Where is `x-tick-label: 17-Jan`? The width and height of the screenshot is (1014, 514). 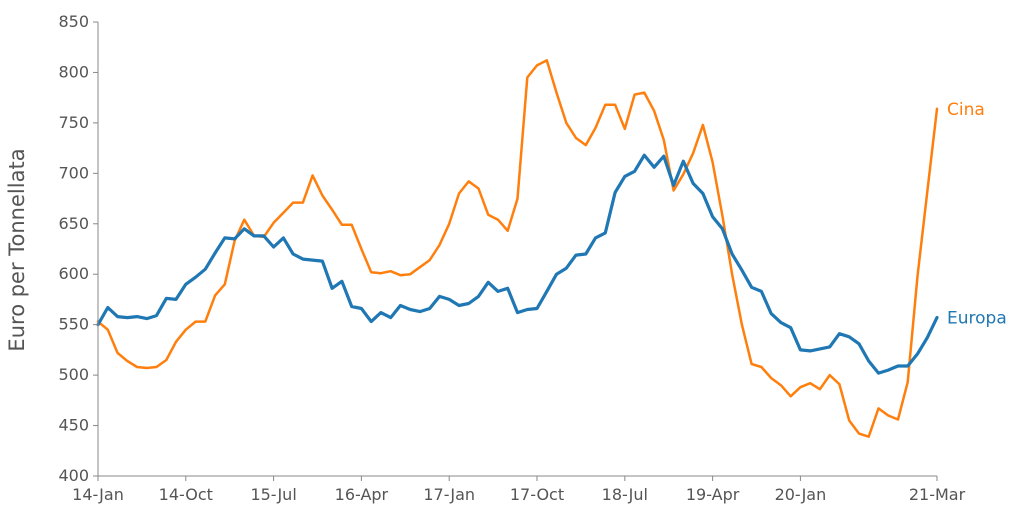 x-tick-label: 17-Jan is located at coordinates (449, 494).